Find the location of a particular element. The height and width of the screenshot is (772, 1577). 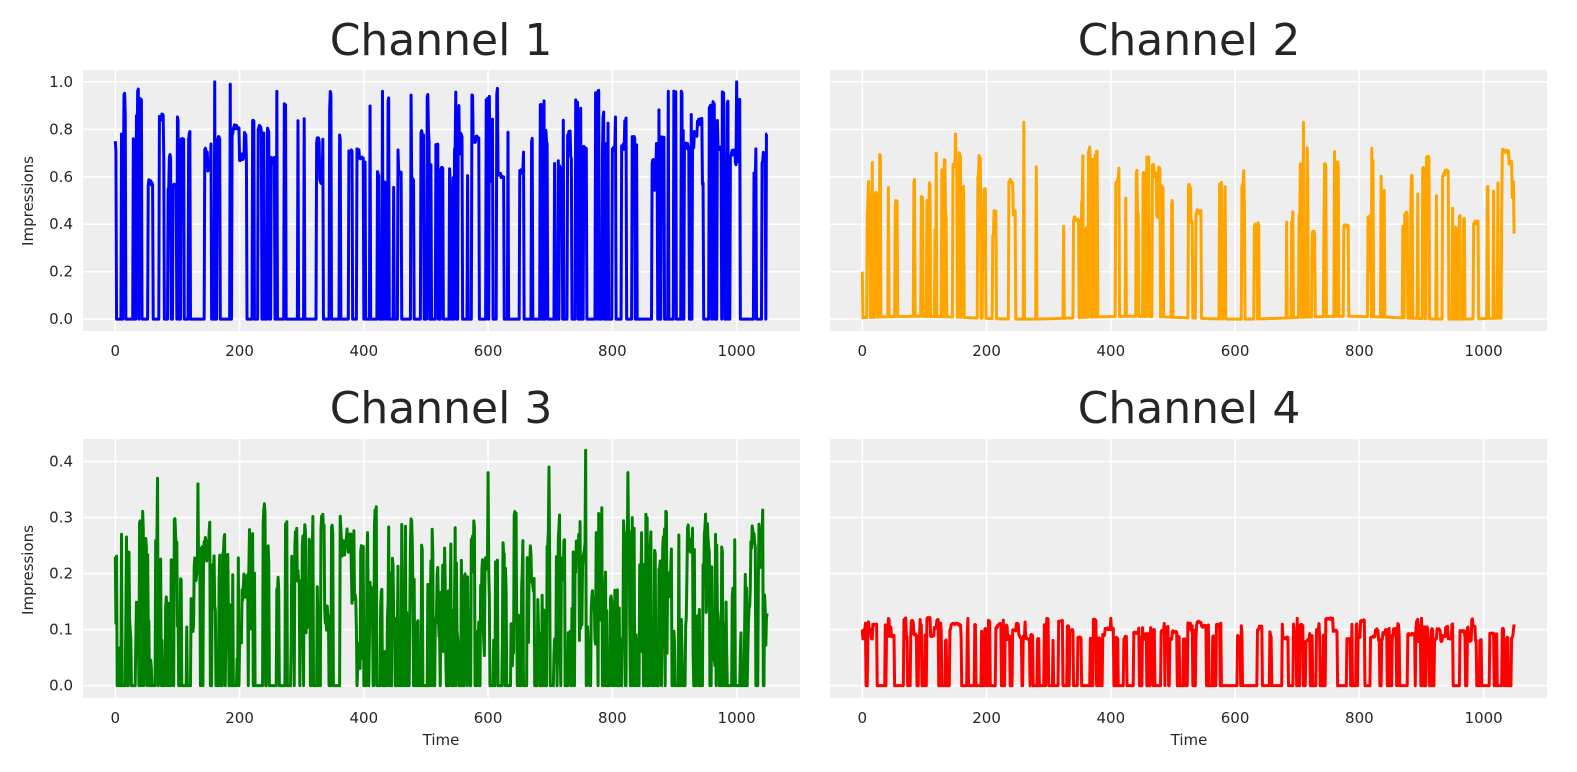

y-tick-label: 0.8 is located at coordinates (61, 129).